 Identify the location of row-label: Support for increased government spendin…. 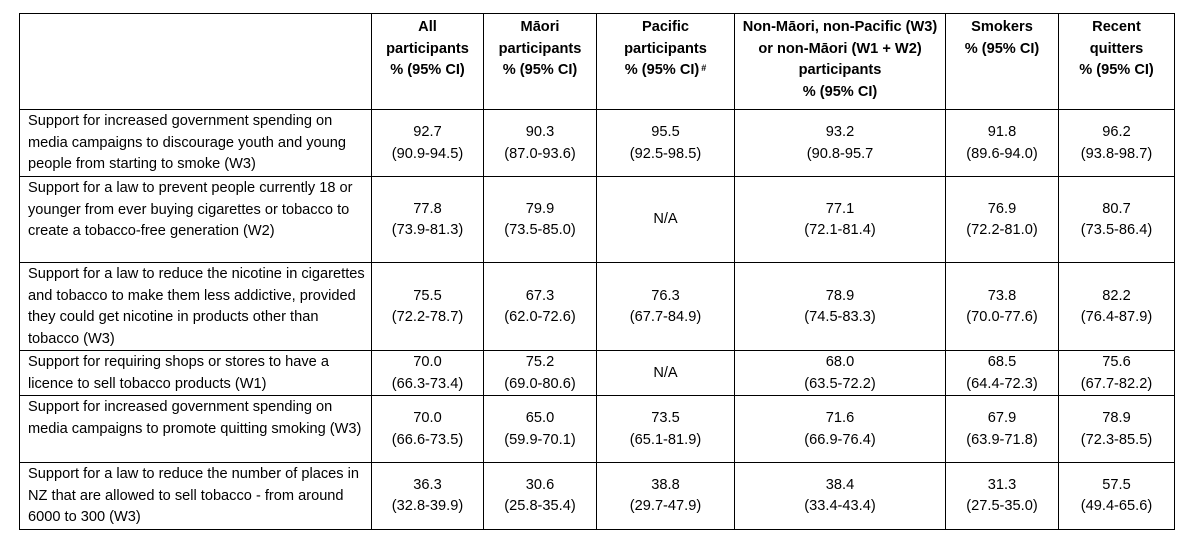
(195, 429).